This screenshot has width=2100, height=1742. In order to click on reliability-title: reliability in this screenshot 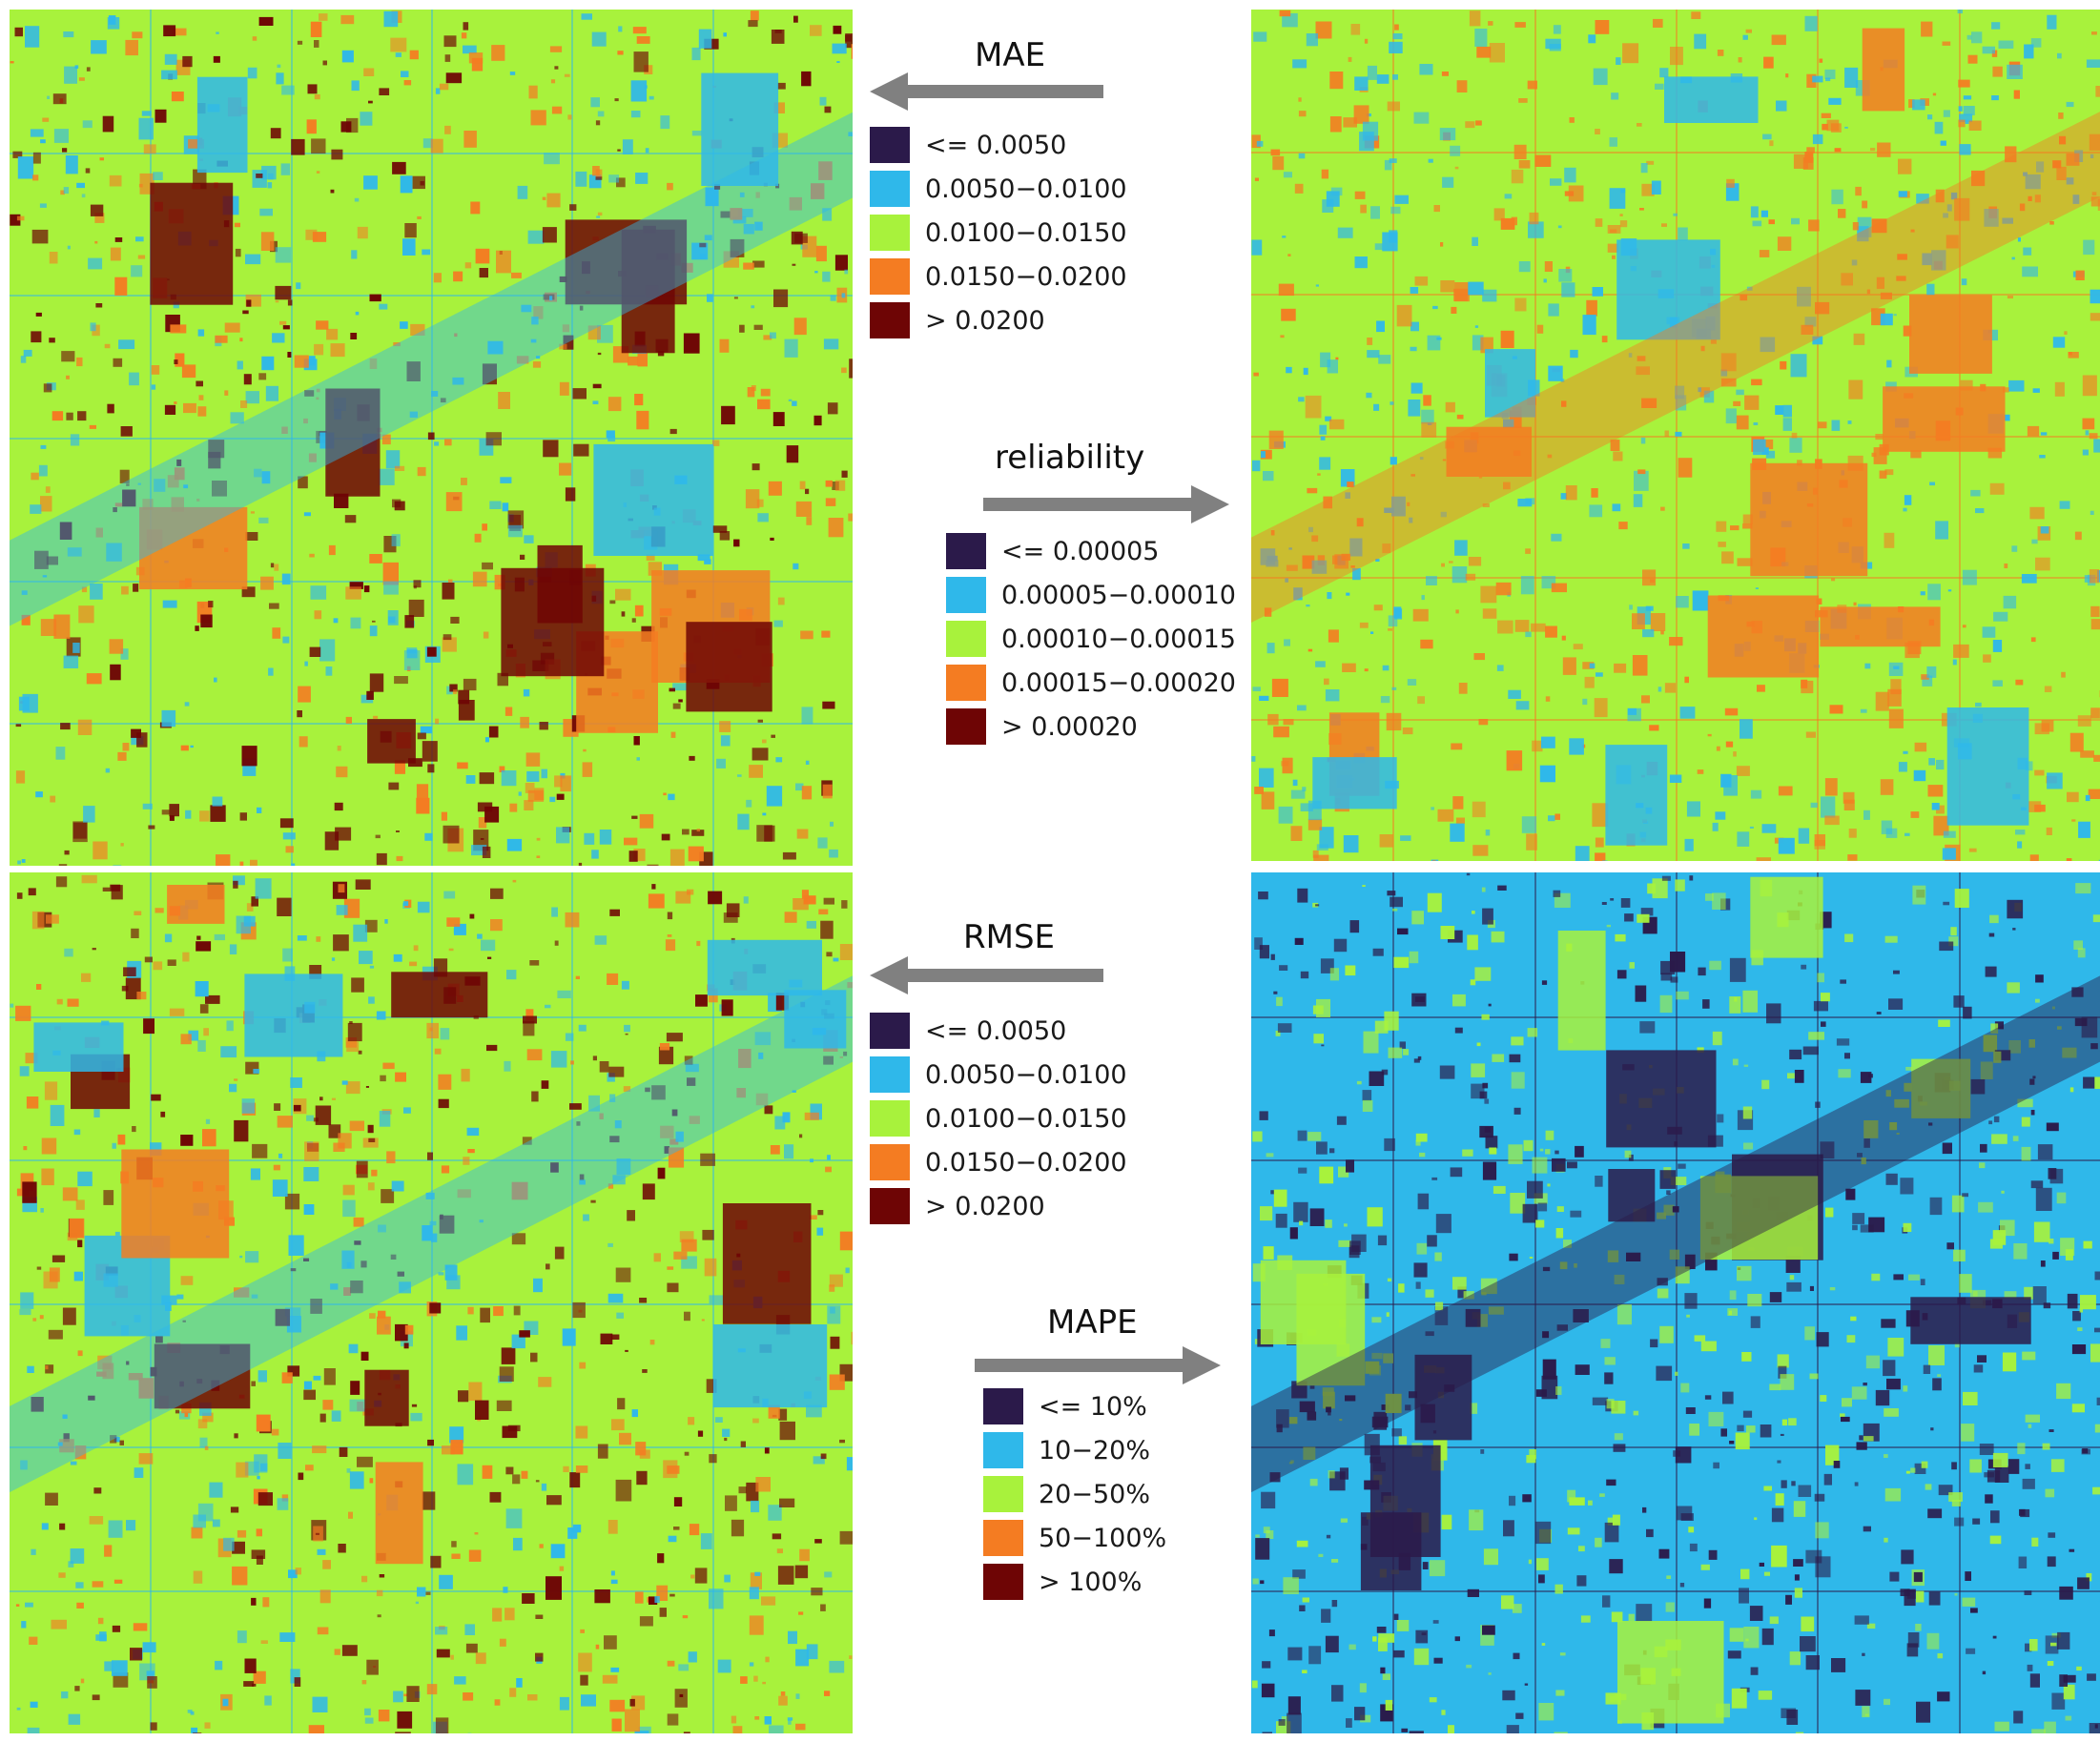, I will do `click(1070, 458)`.